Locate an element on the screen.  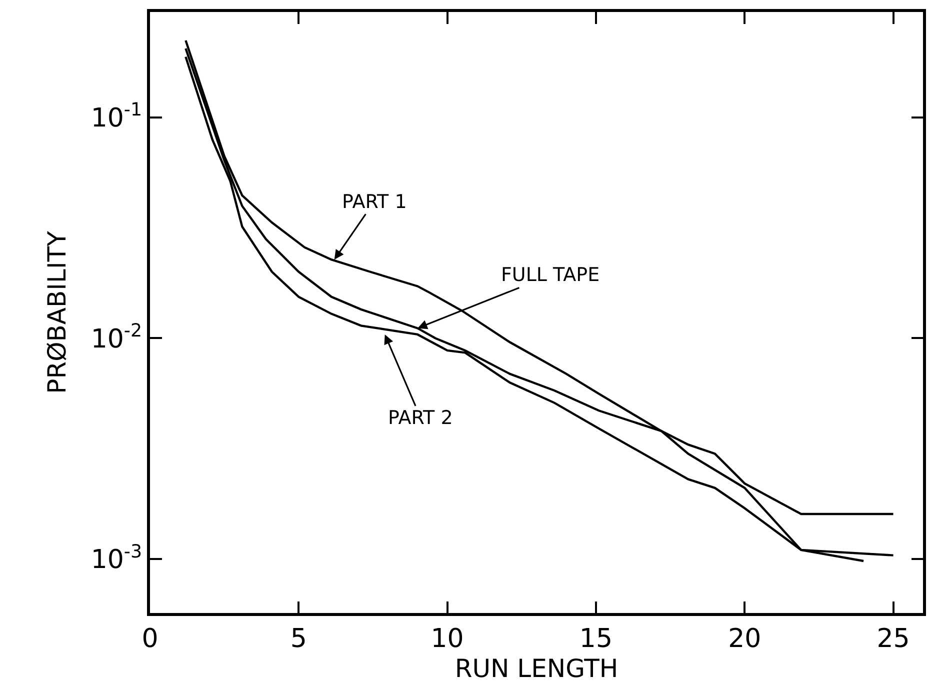
x-tick-label: 20 is located at coordinates (745, 639).